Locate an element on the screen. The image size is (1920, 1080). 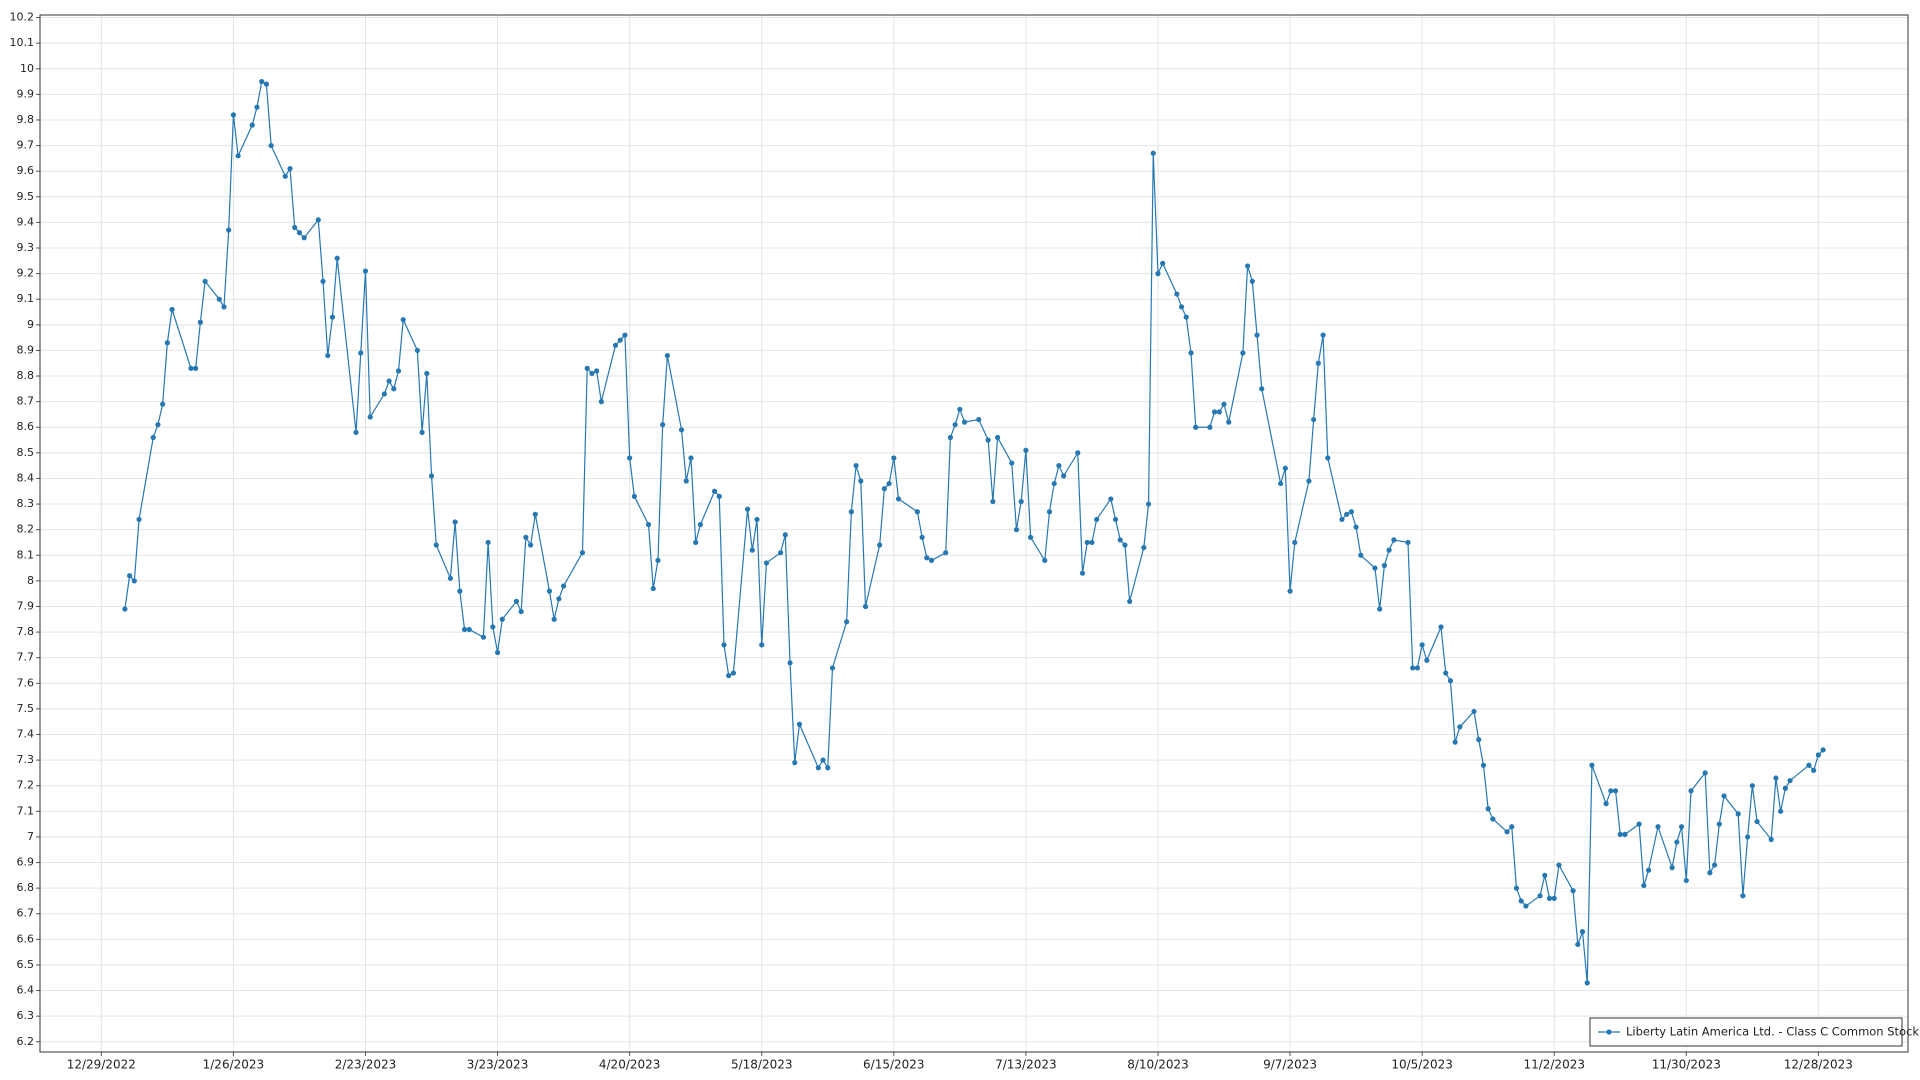
y-tick-label: 7.7 is located at coordinates (26, 657).